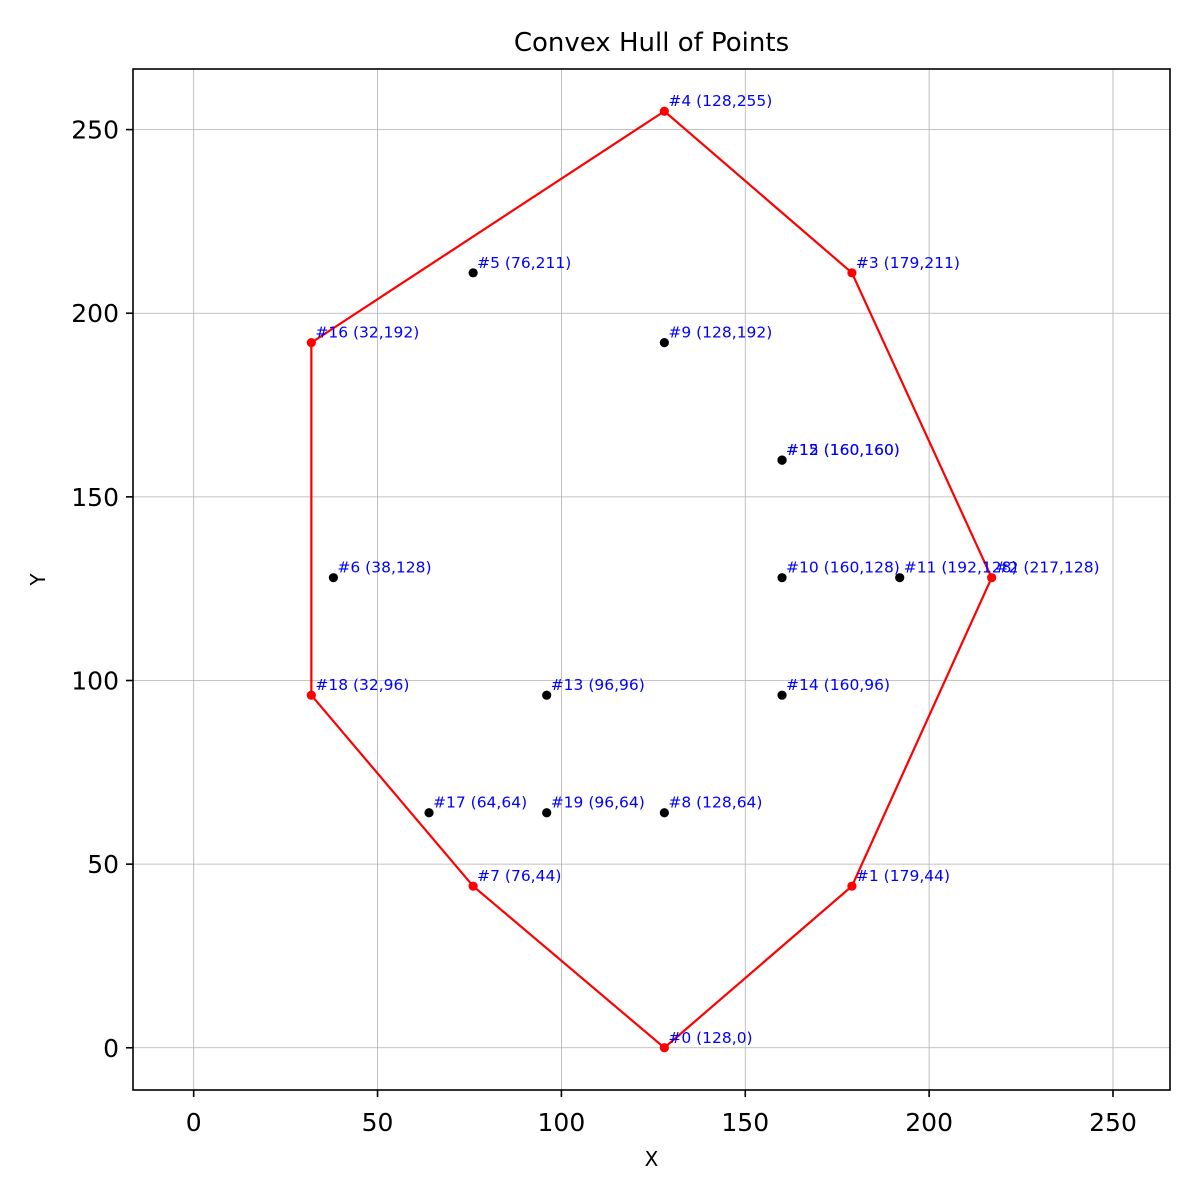 The image size is (1200, 1200). Describe the element at coordinates (95, 497) in the screenshot. I see `y-tick-label: 150` at that location.